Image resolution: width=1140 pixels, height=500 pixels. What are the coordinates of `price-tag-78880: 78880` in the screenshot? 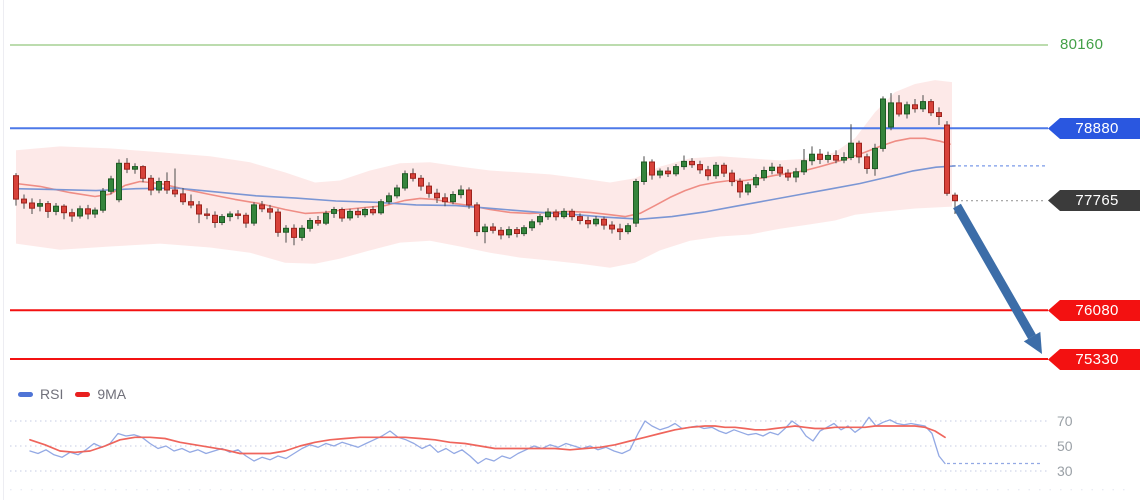 It's located at (1094, 128).